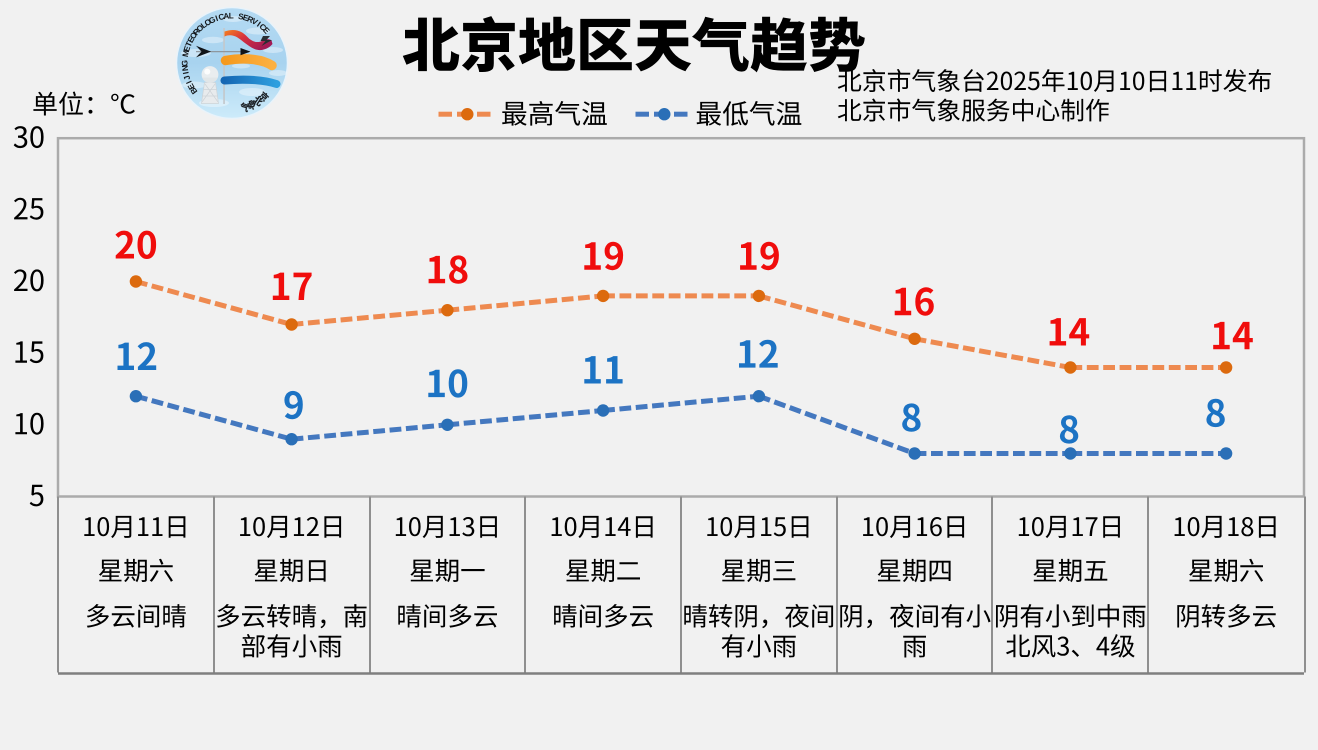  I want to click on svg-text: A, so click(226, 16).